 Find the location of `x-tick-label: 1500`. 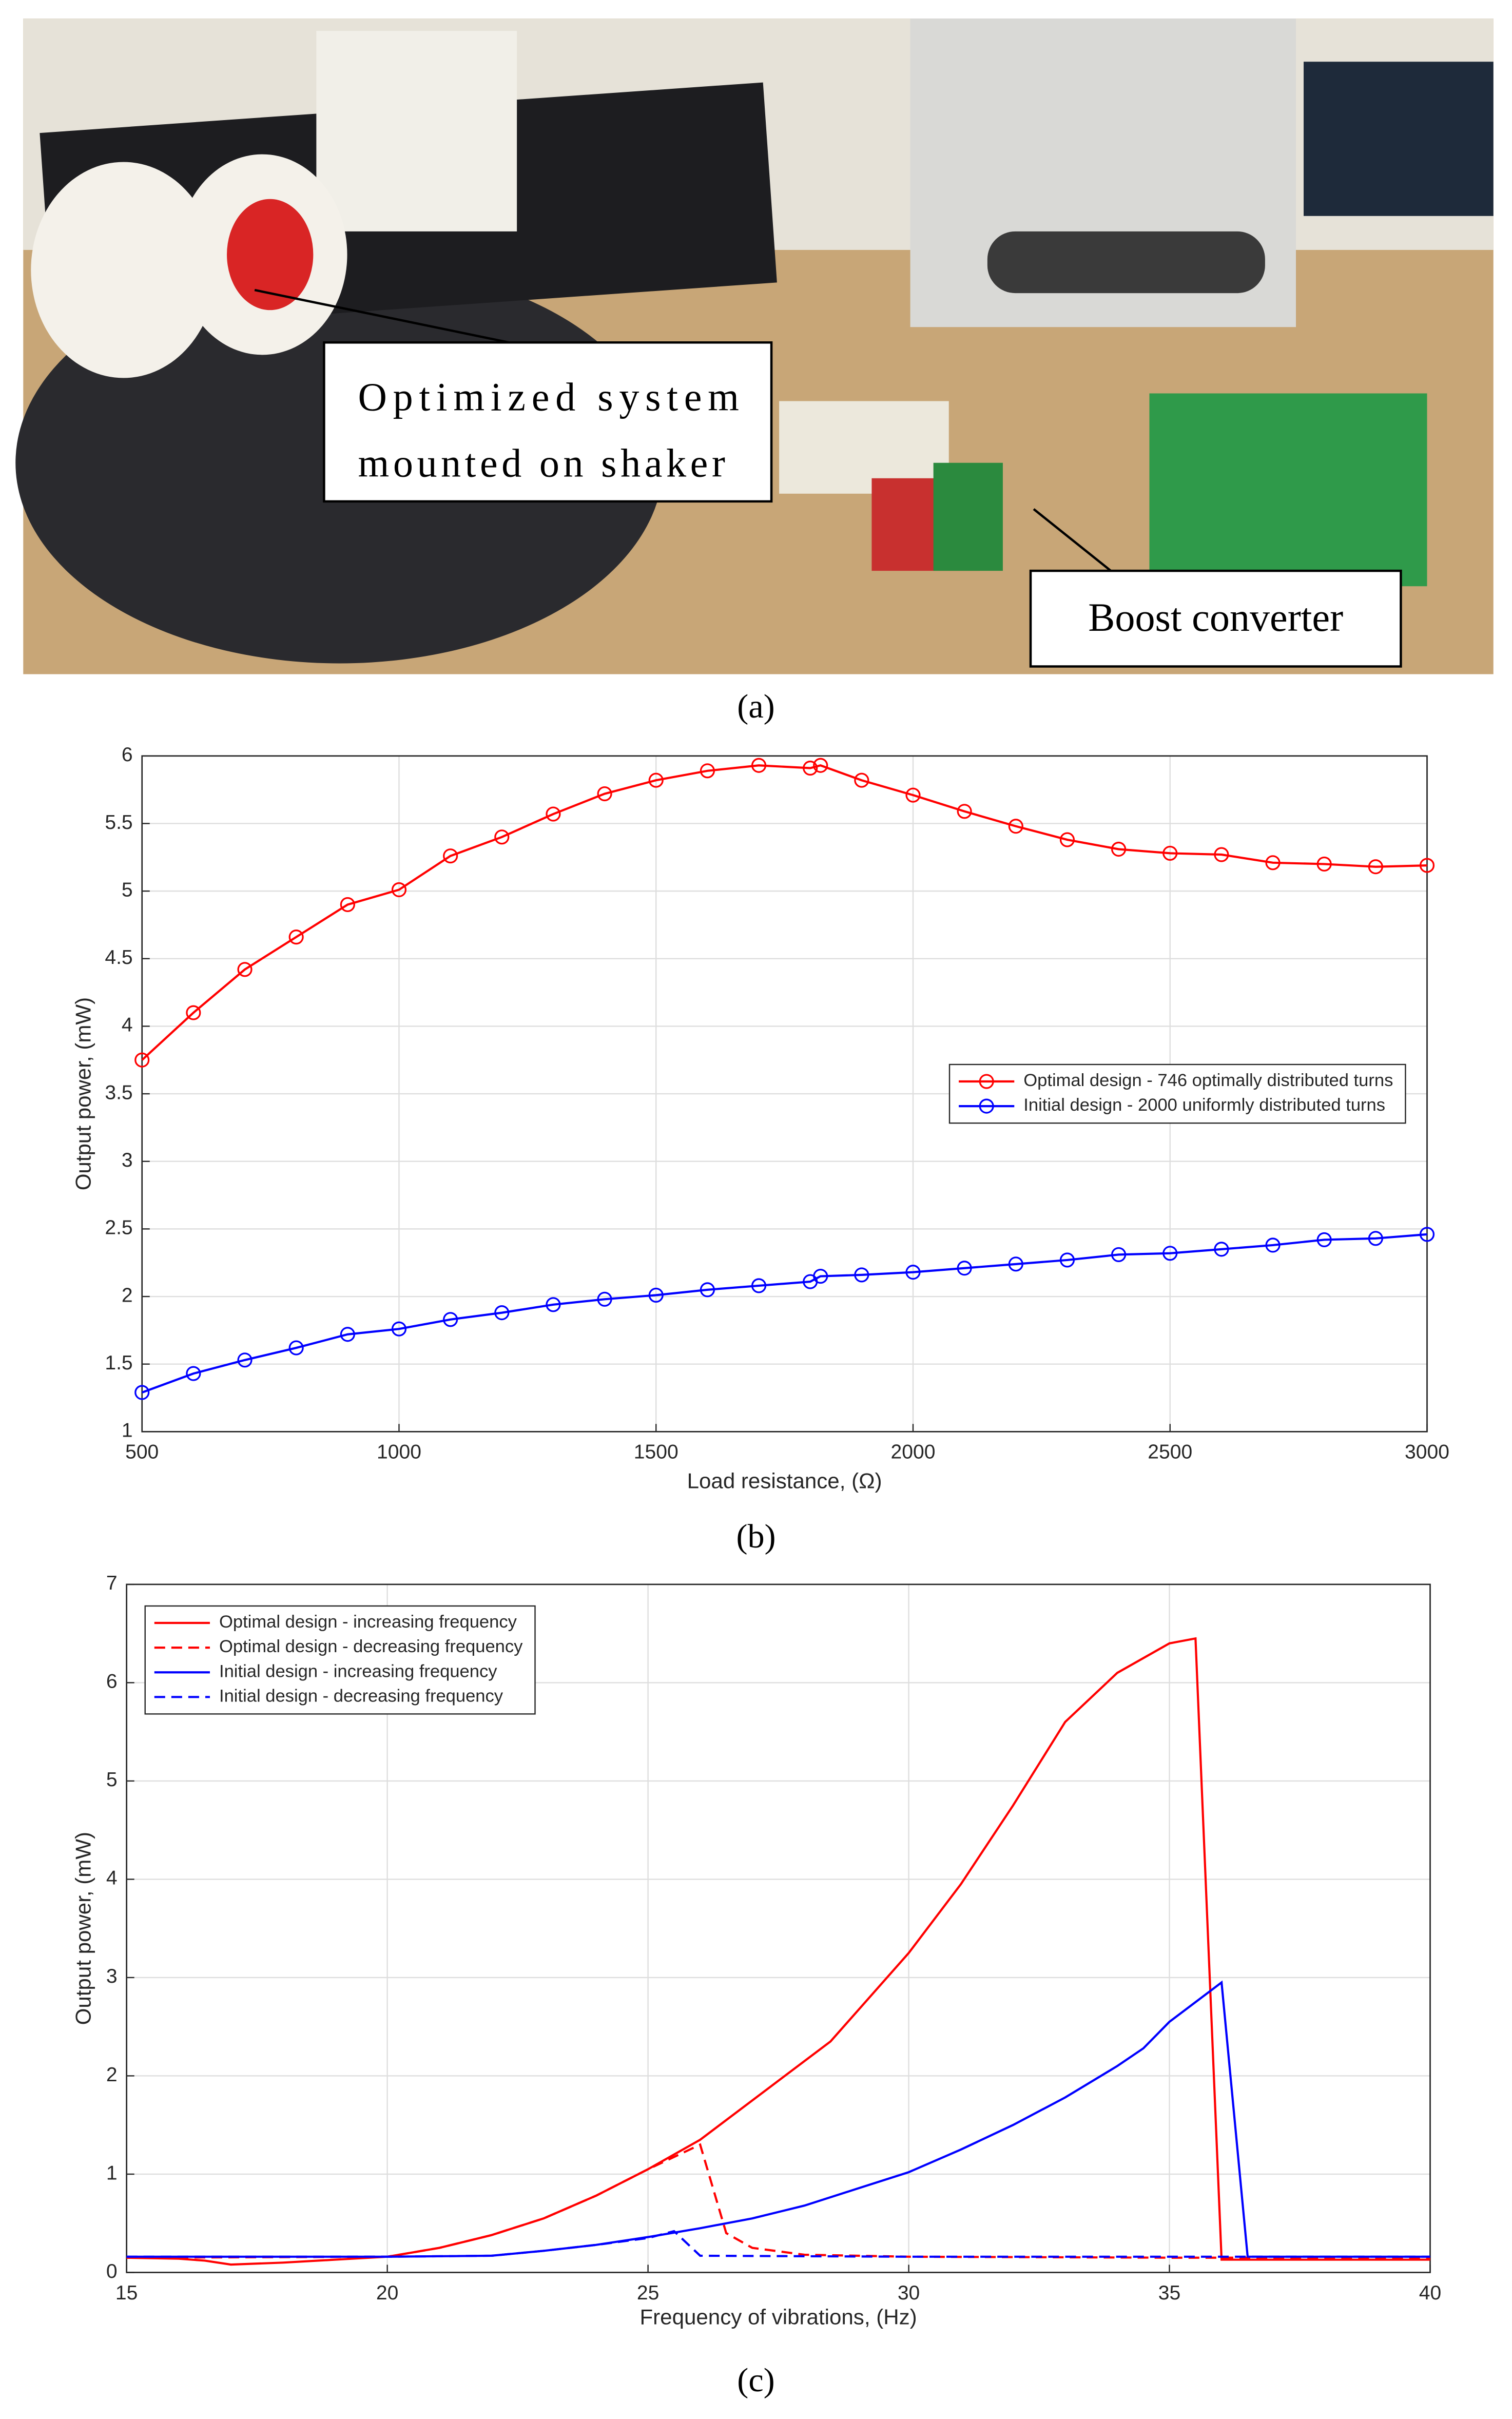

x-tick-label: 1500 is located at coordinates (656, 1452).